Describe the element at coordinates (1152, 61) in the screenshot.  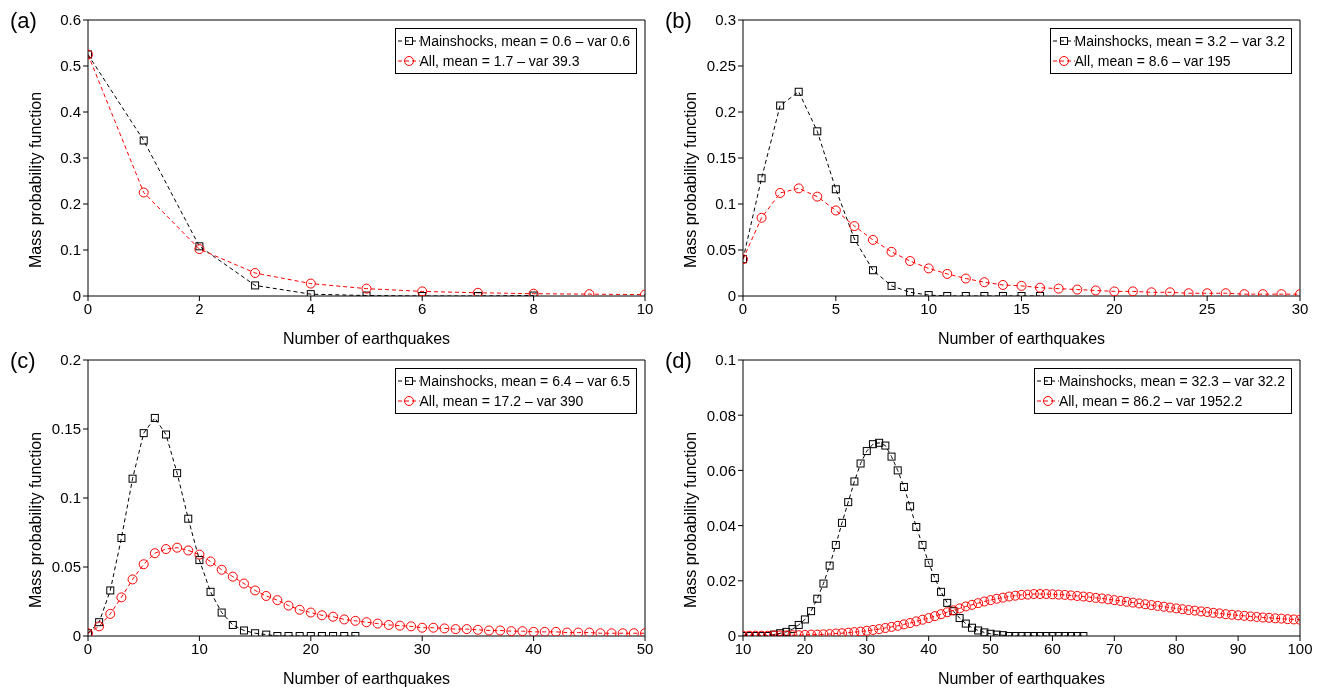
I see `legend-label: All, mean = 8.6 – var 195` at that location.